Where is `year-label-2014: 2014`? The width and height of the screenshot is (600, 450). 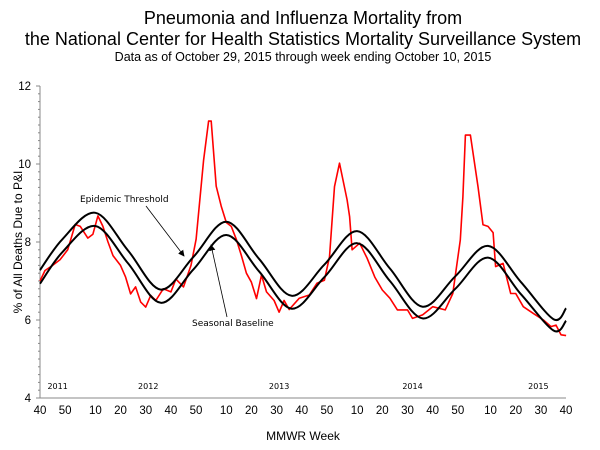
year-label-2014: 2014 is located at coordinates (412, 386).